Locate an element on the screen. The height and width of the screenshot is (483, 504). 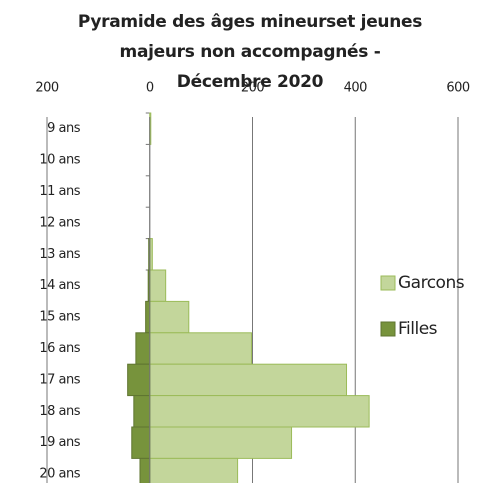
y-tick-label: 17 ans is located at coordinates (59, 379).